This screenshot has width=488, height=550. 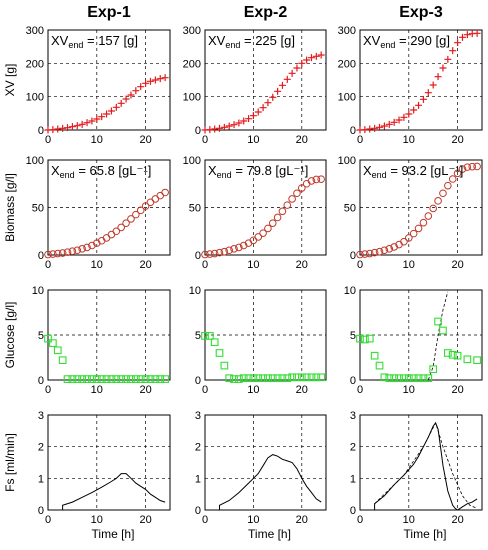 What do you see at coordinates (367, 170) in the screenshot?
I see `annotation-prefix: X` at bounding box center [367, 170].